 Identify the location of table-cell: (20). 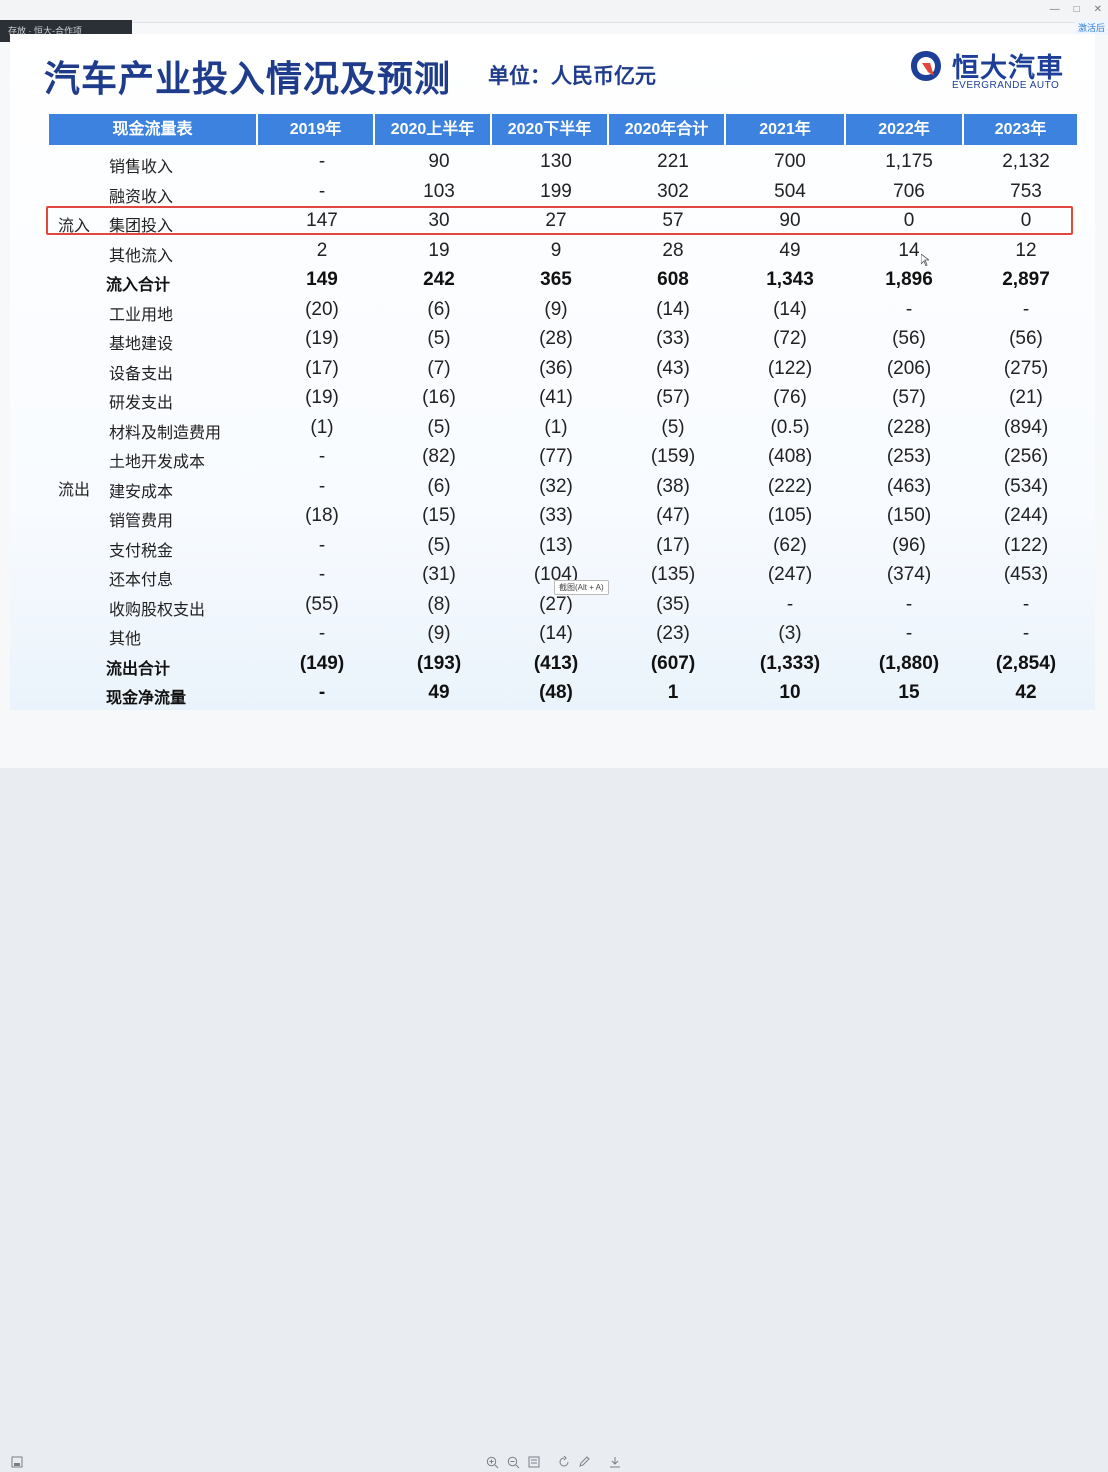
(322, 309).